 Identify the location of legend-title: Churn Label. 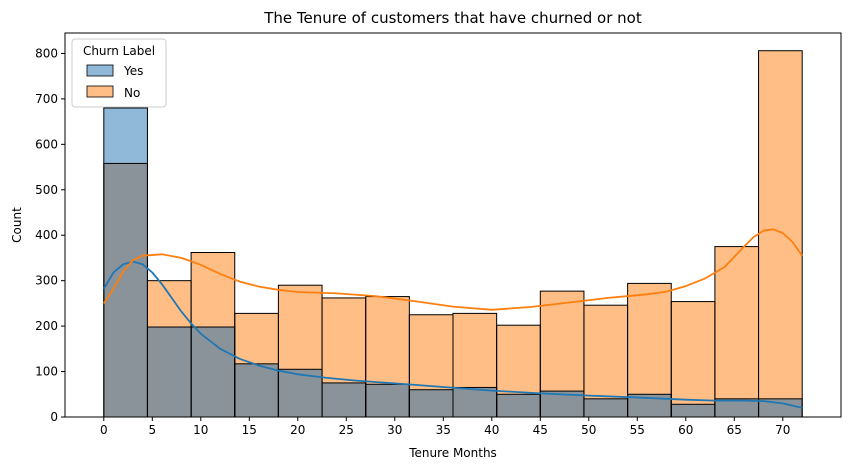
(119, 51).